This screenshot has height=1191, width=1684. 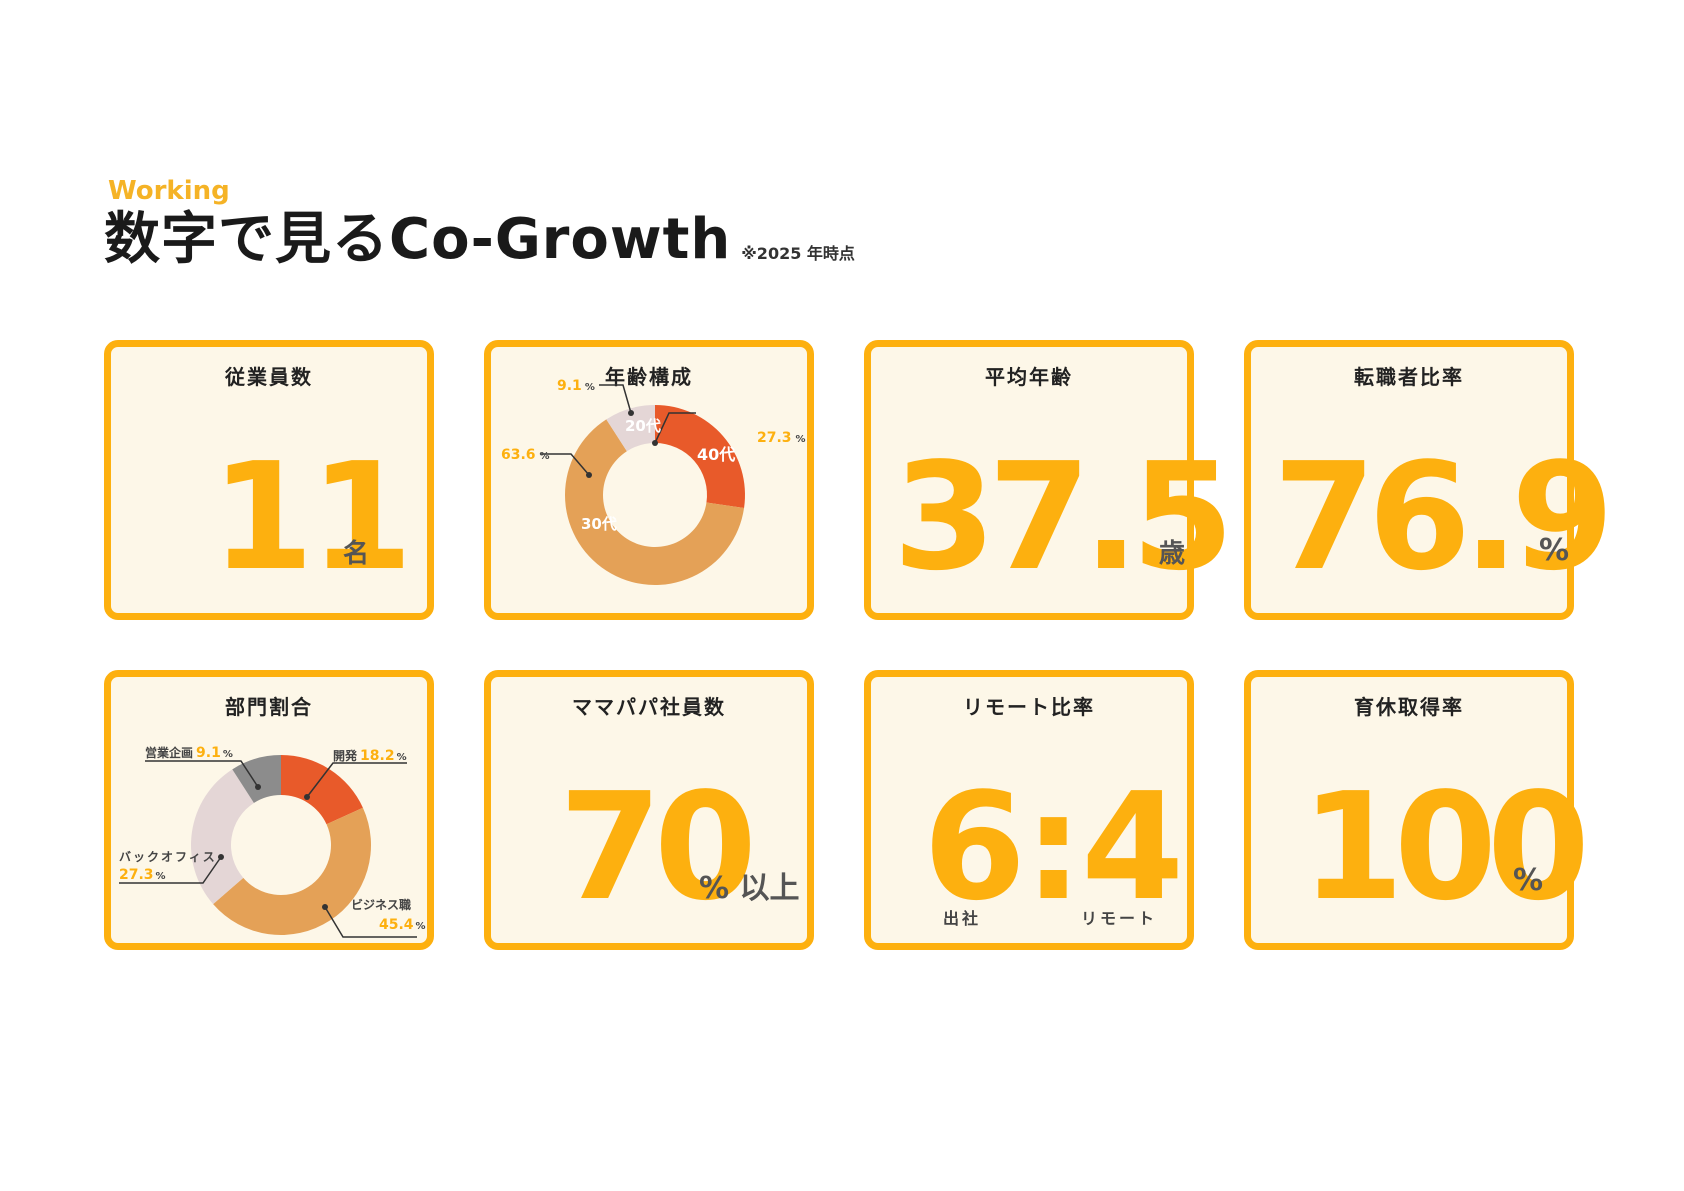 I want to click on leader-line-20s, so click(x=615, y=399).